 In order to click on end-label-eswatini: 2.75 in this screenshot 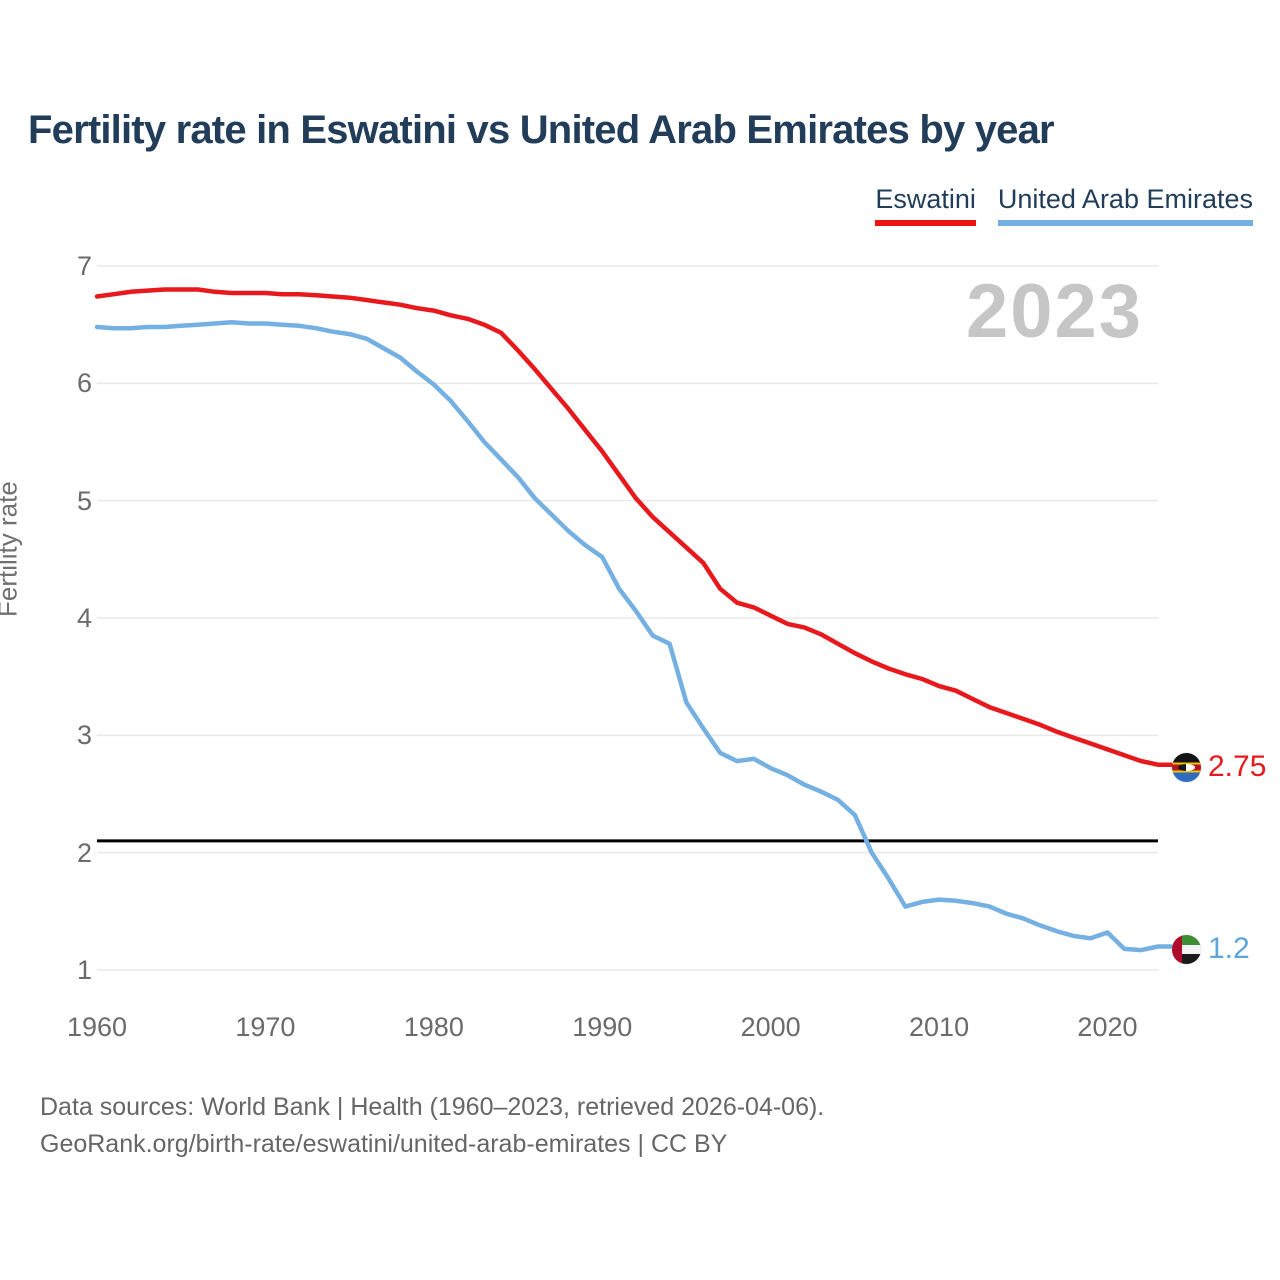, I will do `click(1219, 767)`.